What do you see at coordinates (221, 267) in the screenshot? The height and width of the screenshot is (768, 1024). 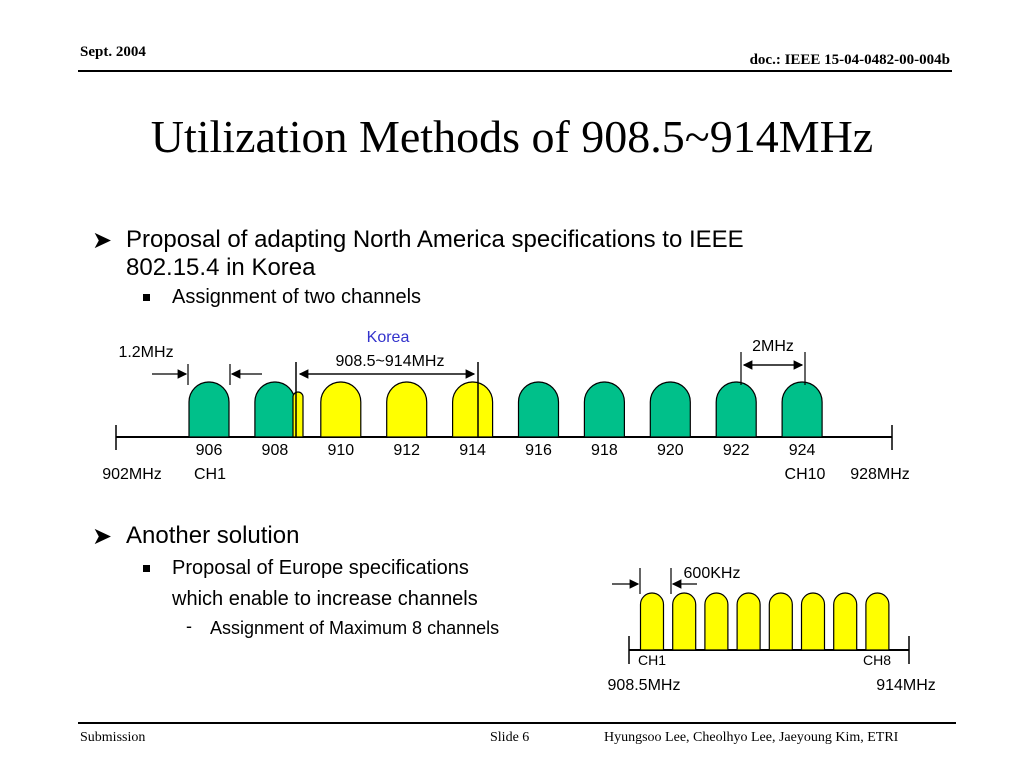 I see `bullet-1-line2: 802.15.4 in Korea` at bounding box center [221, 267].